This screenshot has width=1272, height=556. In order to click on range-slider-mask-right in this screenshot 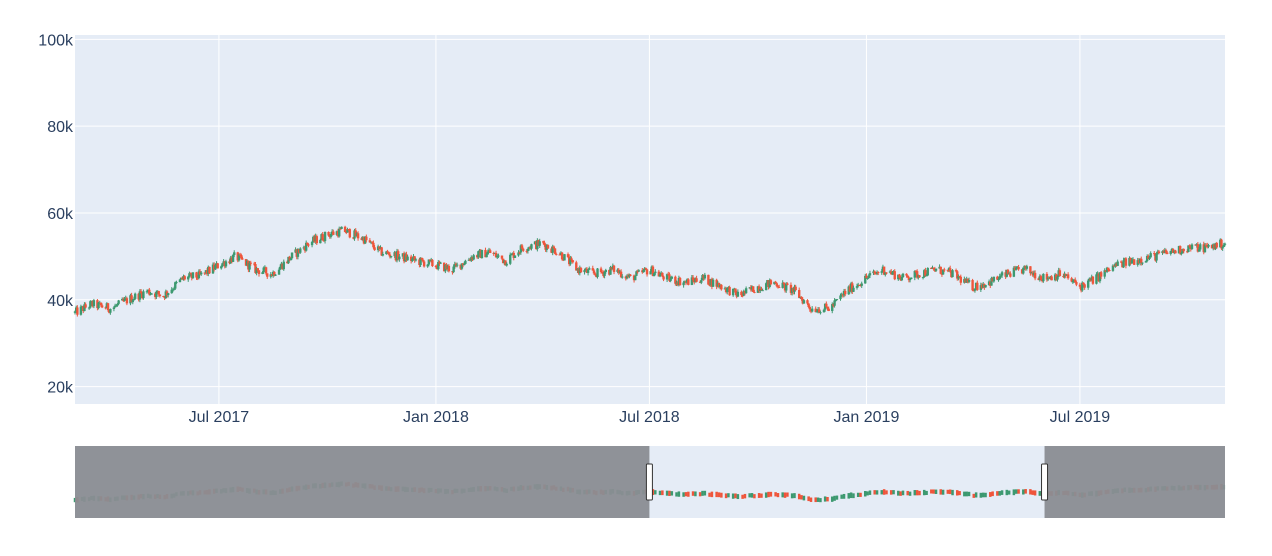, I will do `click(1134, 482)`.